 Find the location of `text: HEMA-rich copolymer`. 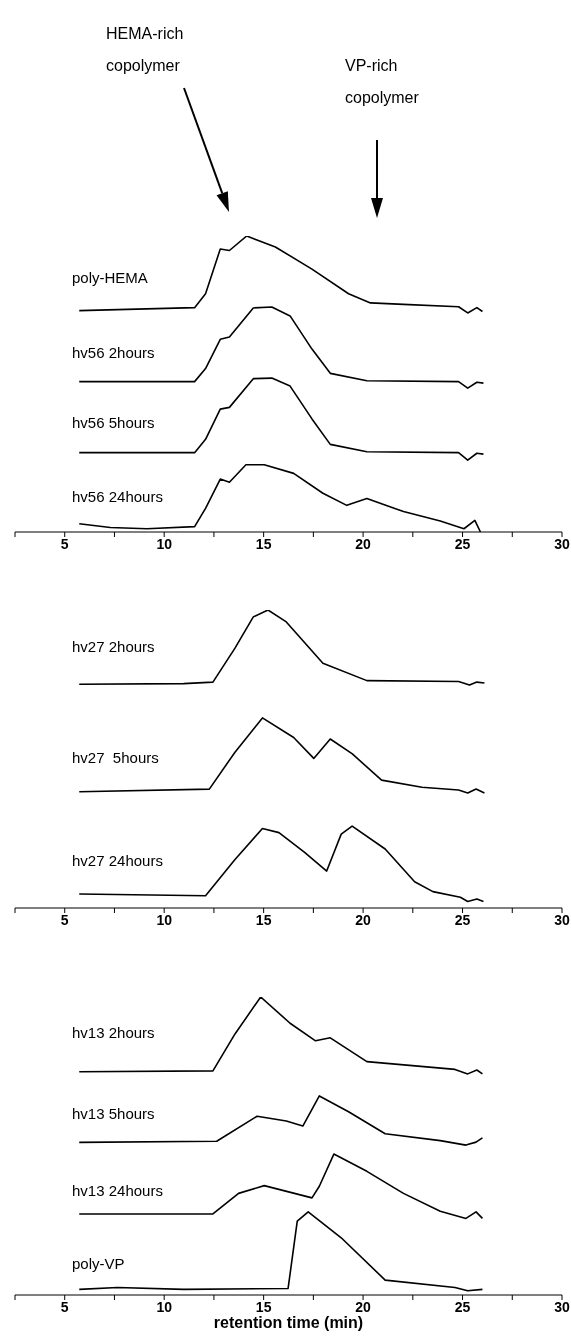

text: HEMA-rich copolymer is located at coordinates (145, 50).